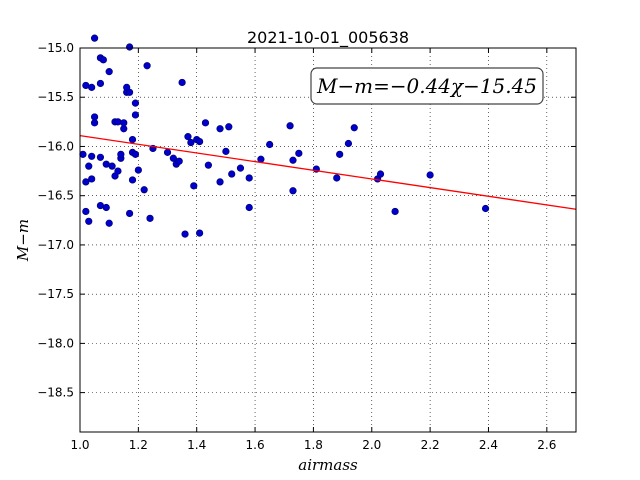 This screenshot has height=480, width=640. What do you see at coordinates (55, 245) in the screenshot?
I see `y-tick-label: −17.0` at bounding box center [55, 245].